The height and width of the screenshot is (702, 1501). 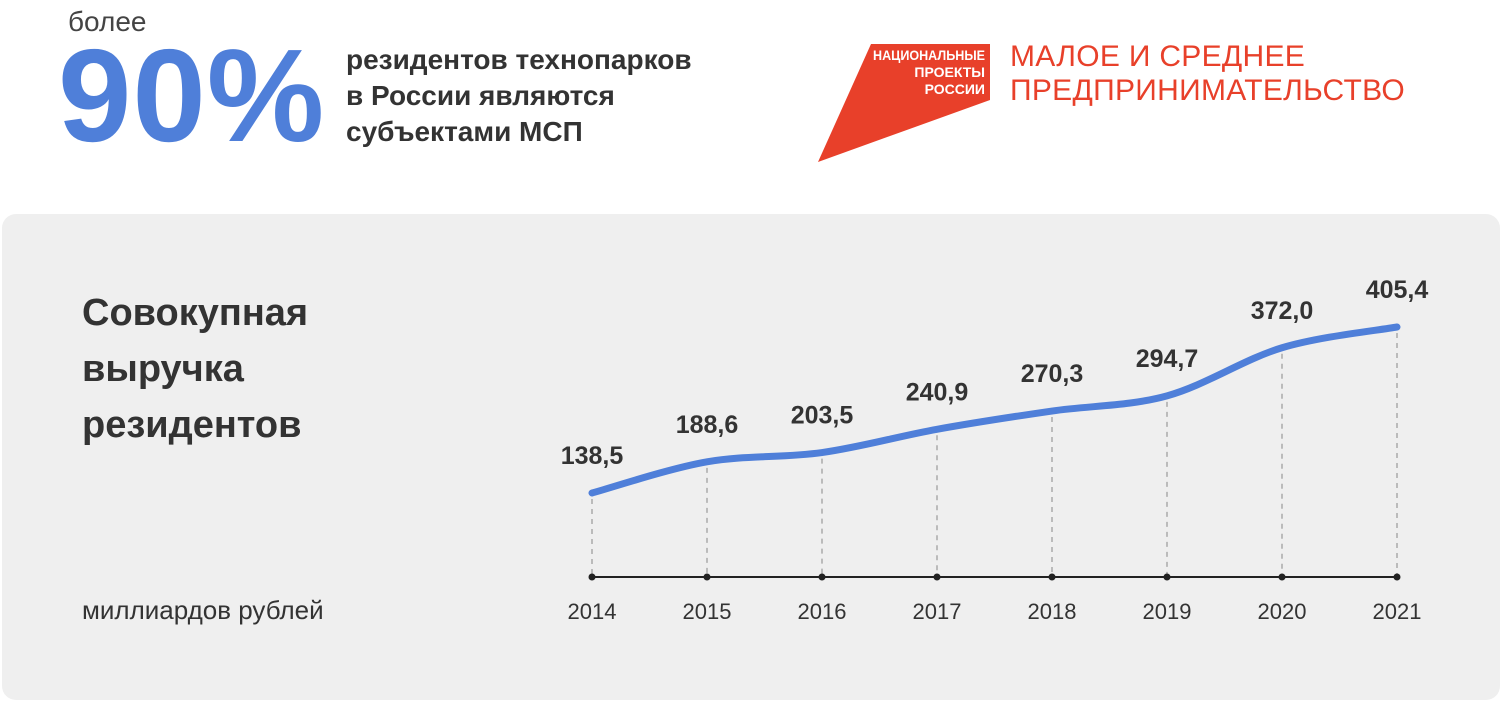 What do you see at coordinates (1158, 56) in the screenshot?
I see `logo-title-line: МАЛОЕ И СРЕДНЕЕ` at bounding box center [1158, 56].